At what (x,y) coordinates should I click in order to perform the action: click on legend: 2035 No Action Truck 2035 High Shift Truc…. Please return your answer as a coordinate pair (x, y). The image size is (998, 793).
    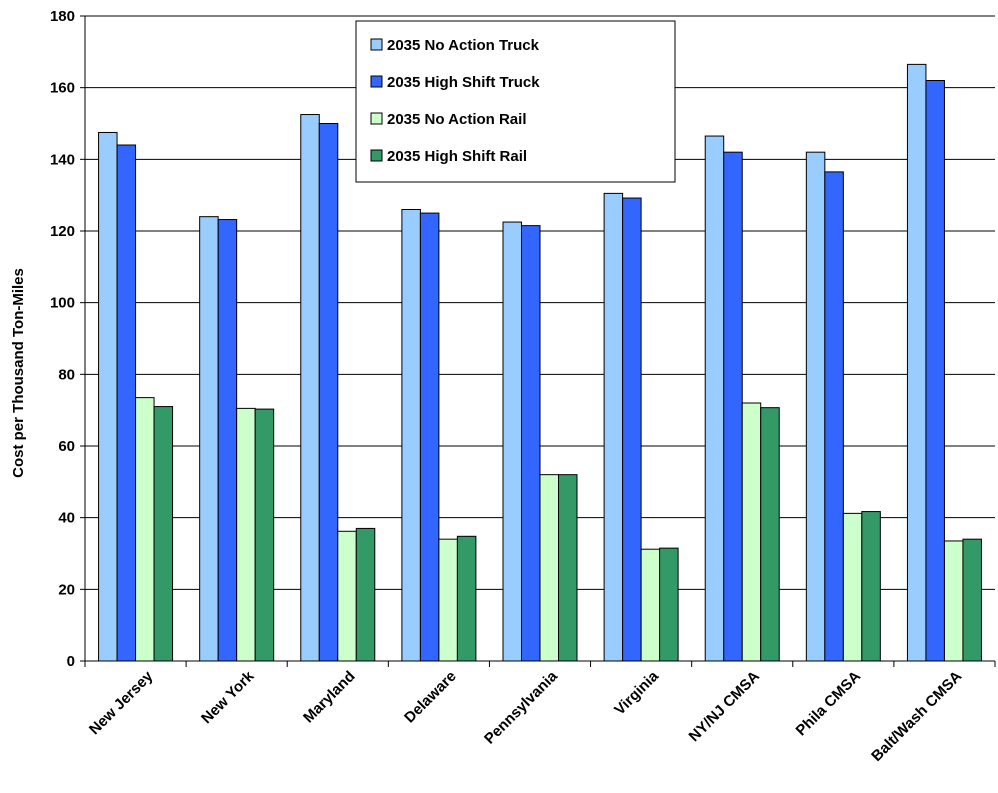
    Looking at the image, I should click on (515, 101).